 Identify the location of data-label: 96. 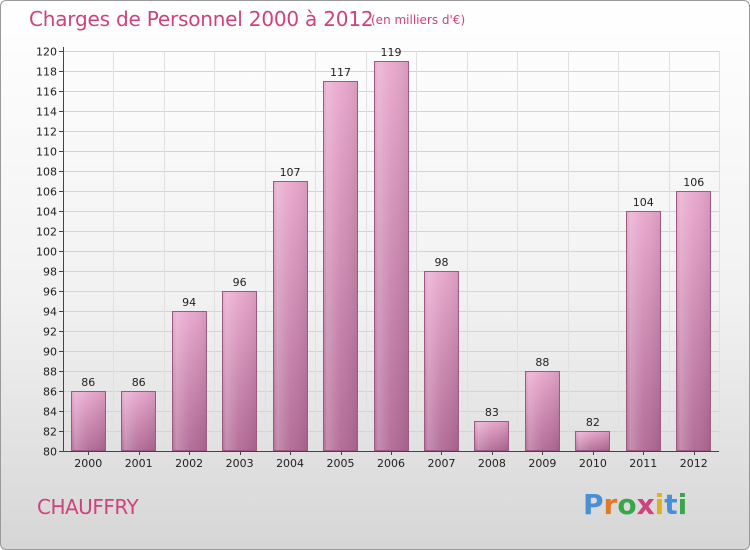
(240, 282).